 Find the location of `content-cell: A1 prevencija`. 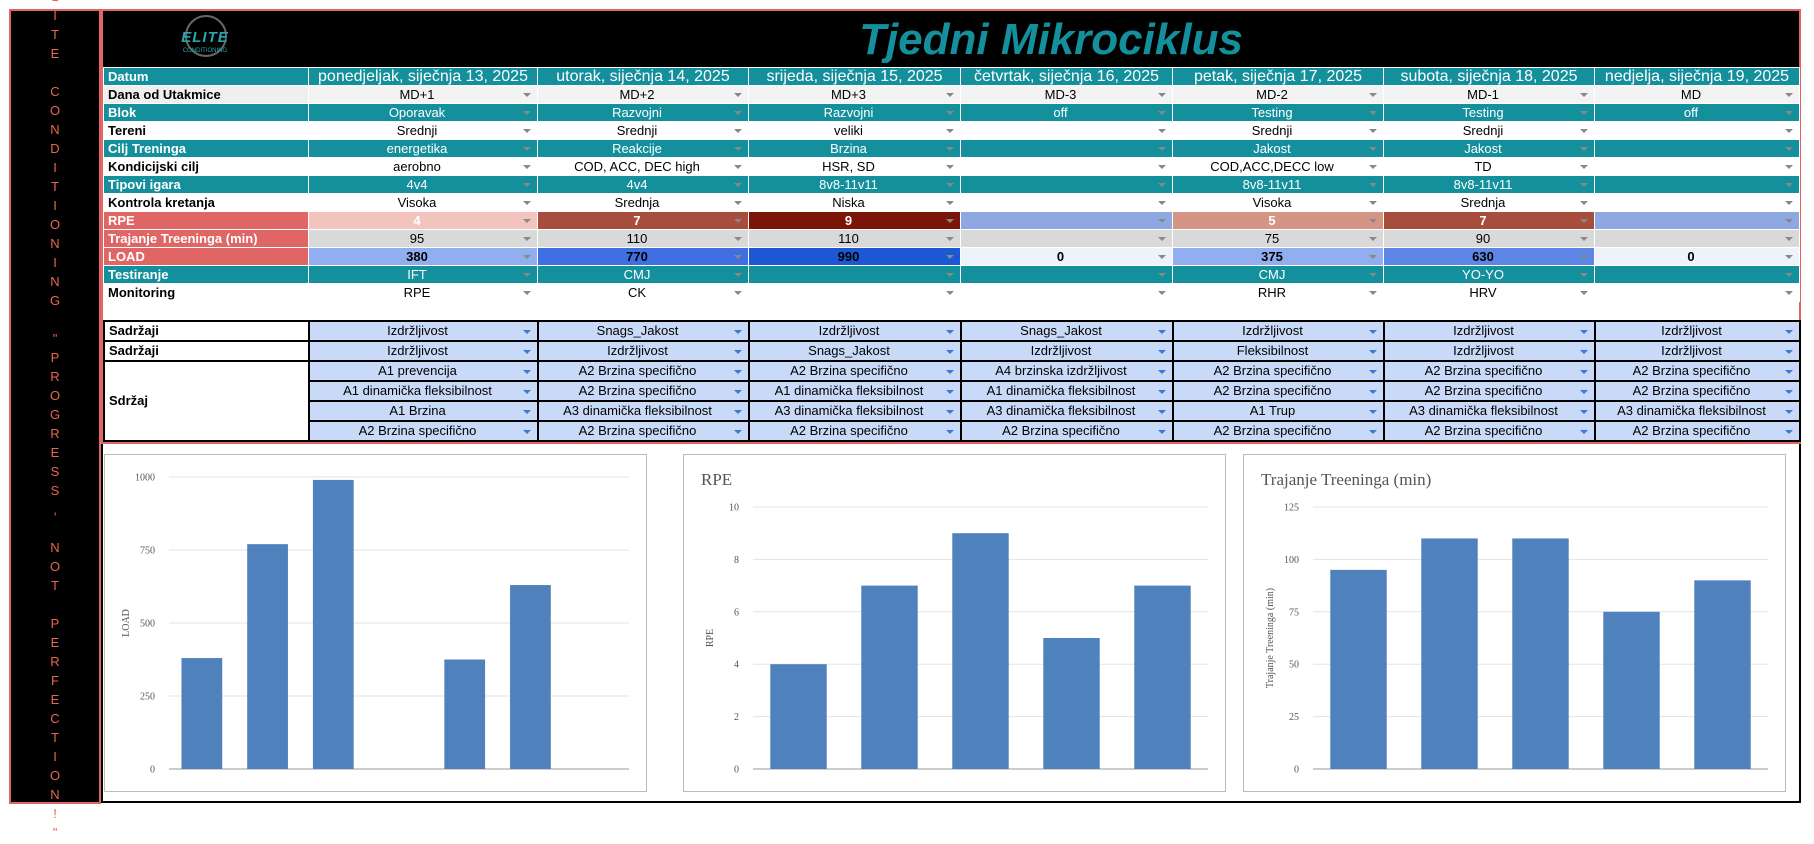

content-cell: A1 prevencija is located at coordinates (423, 371).